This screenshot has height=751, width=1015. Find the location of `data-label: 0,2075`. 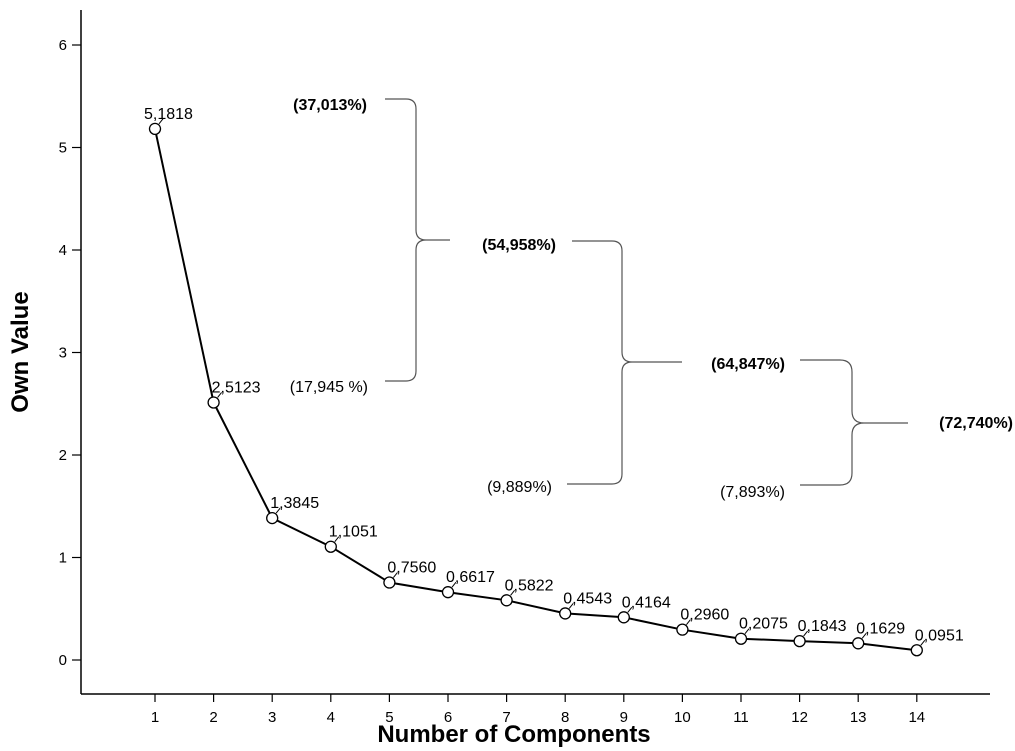

data-label: 0,2075 is located at coordinates (763, 624).